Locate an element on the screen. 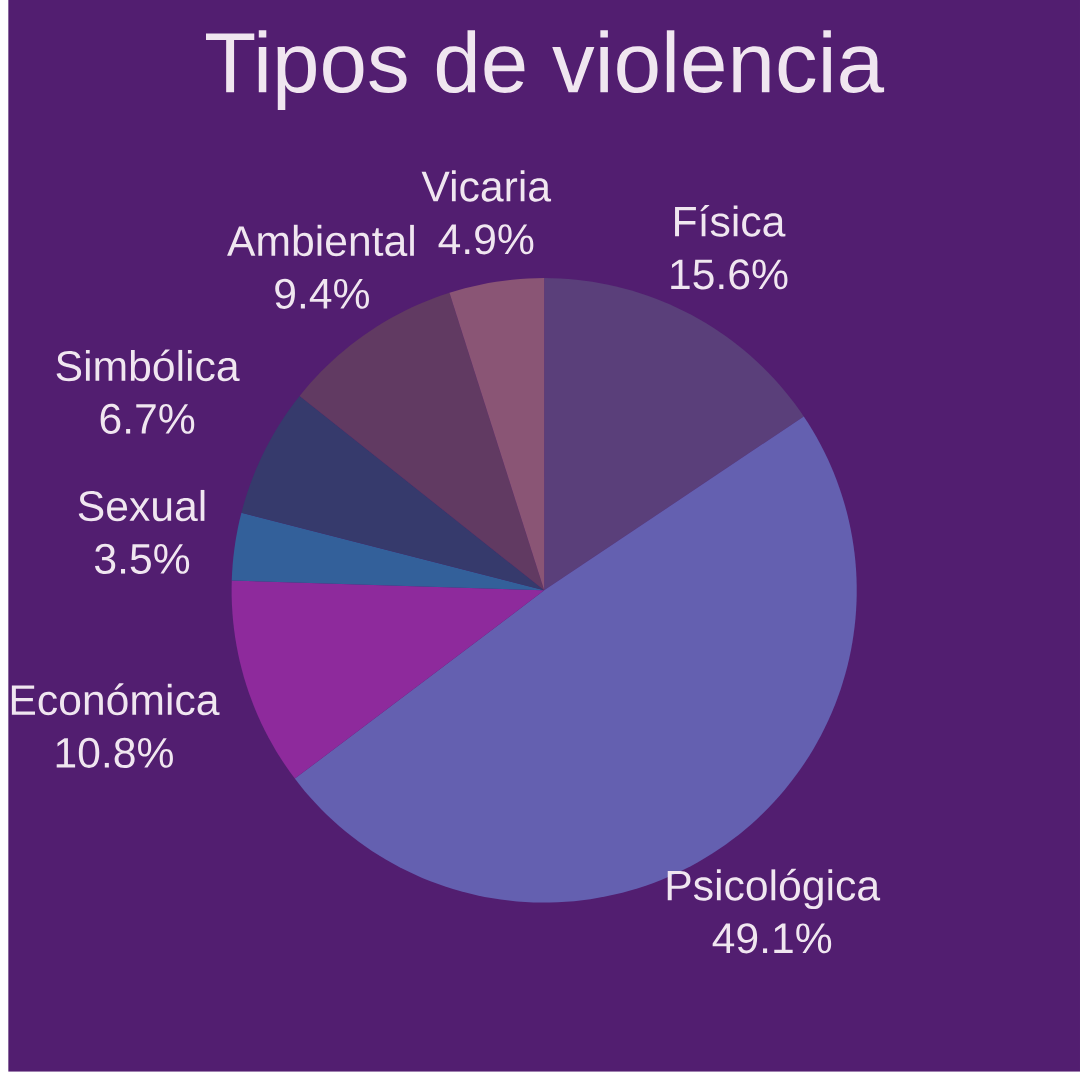 The width and height of the screenshot is (1080, 1072). chart-title: Tipos de violencia is located at coordinates (545, 70).